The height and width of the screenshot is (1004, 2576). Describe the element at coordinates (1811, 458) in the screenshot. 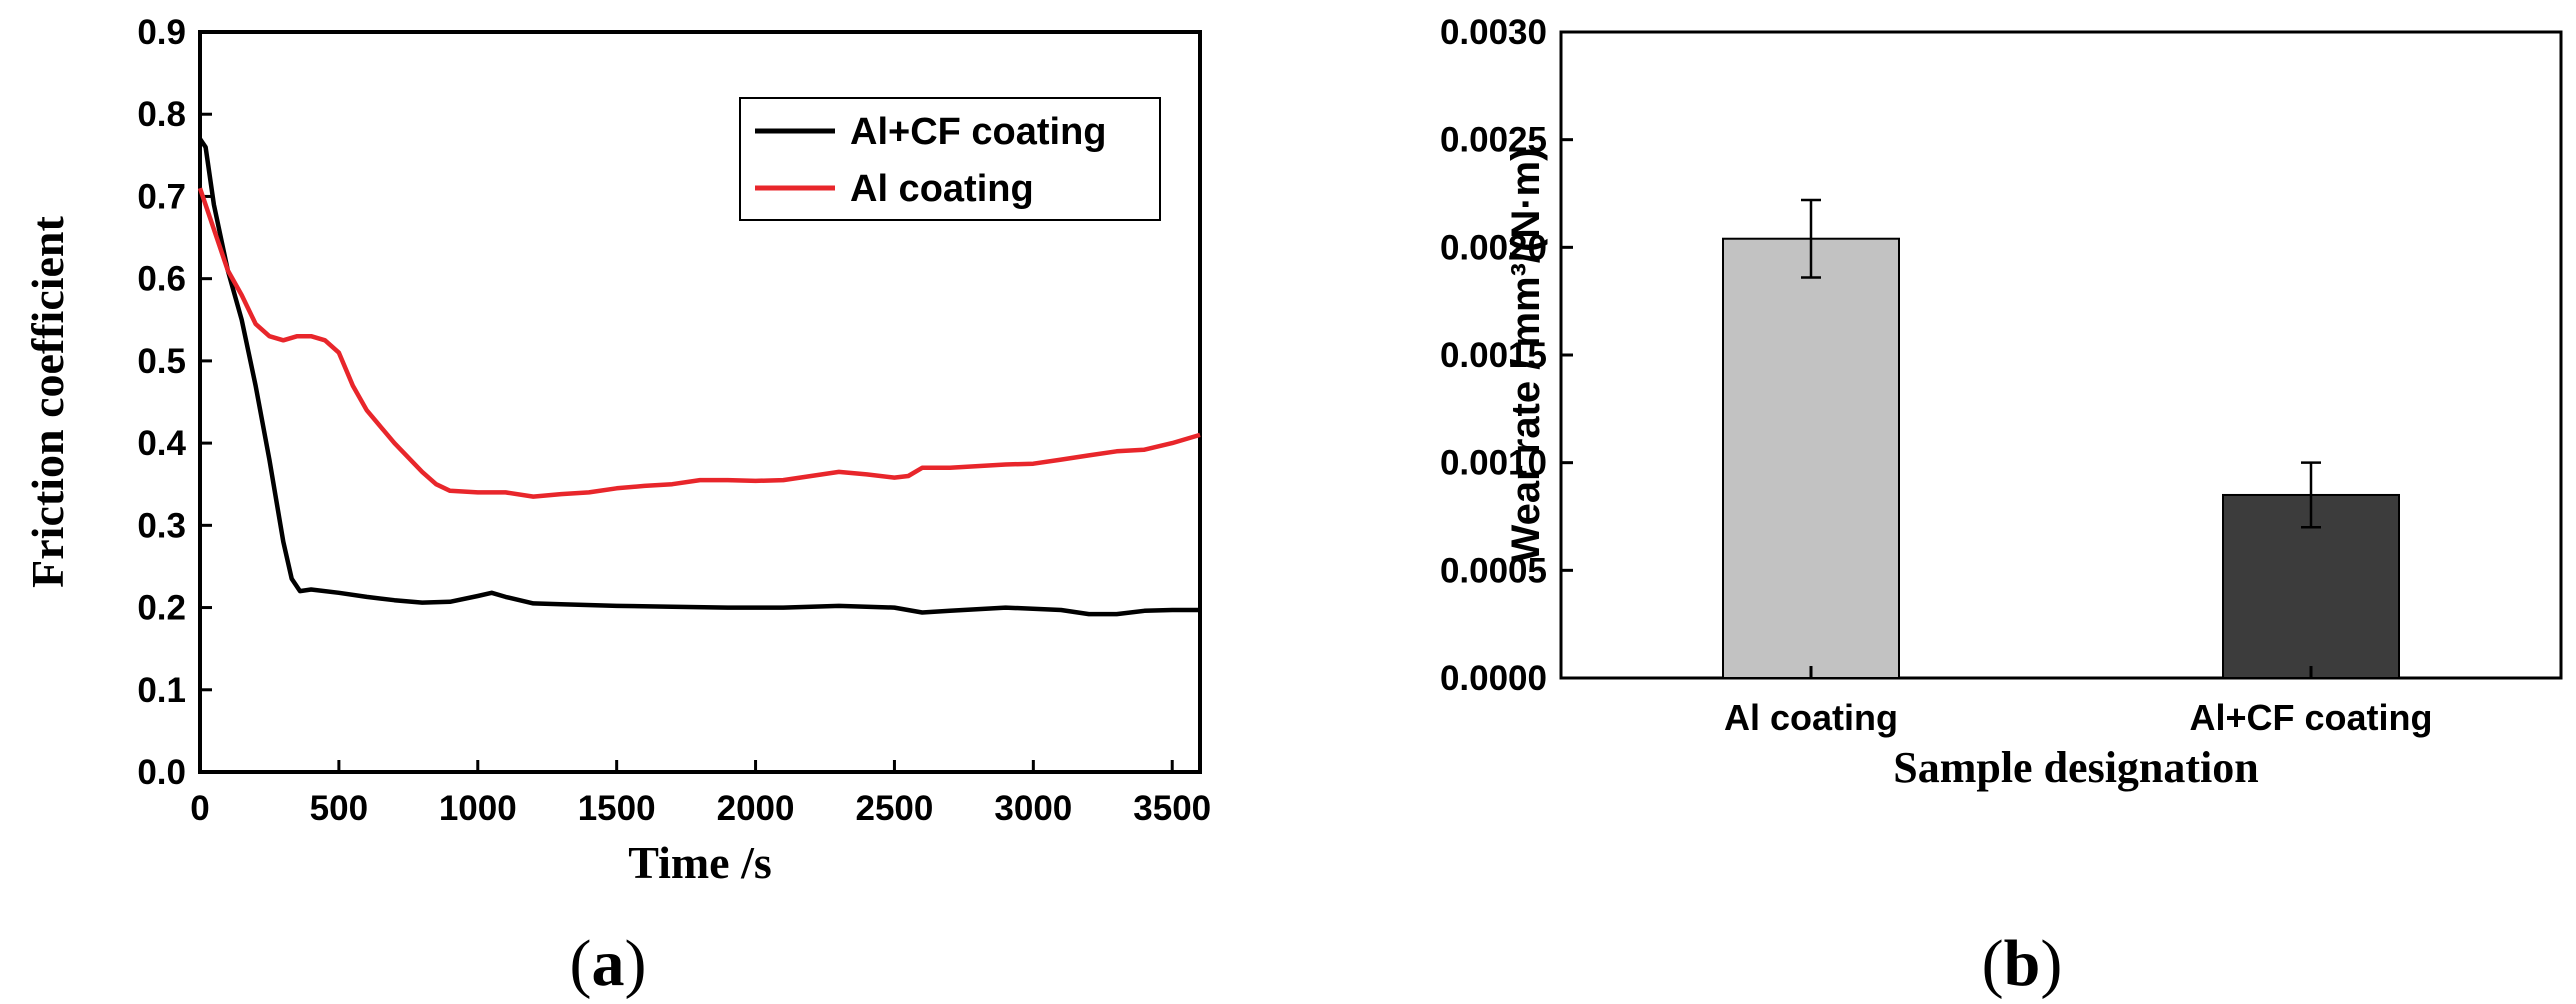

I see `bar-al-coating` at that location.